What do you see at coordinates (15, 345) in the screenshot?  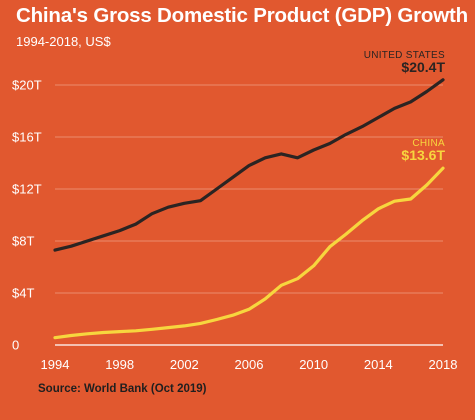 I see `y-tick-label: 0` at bounding box center [15, 345].